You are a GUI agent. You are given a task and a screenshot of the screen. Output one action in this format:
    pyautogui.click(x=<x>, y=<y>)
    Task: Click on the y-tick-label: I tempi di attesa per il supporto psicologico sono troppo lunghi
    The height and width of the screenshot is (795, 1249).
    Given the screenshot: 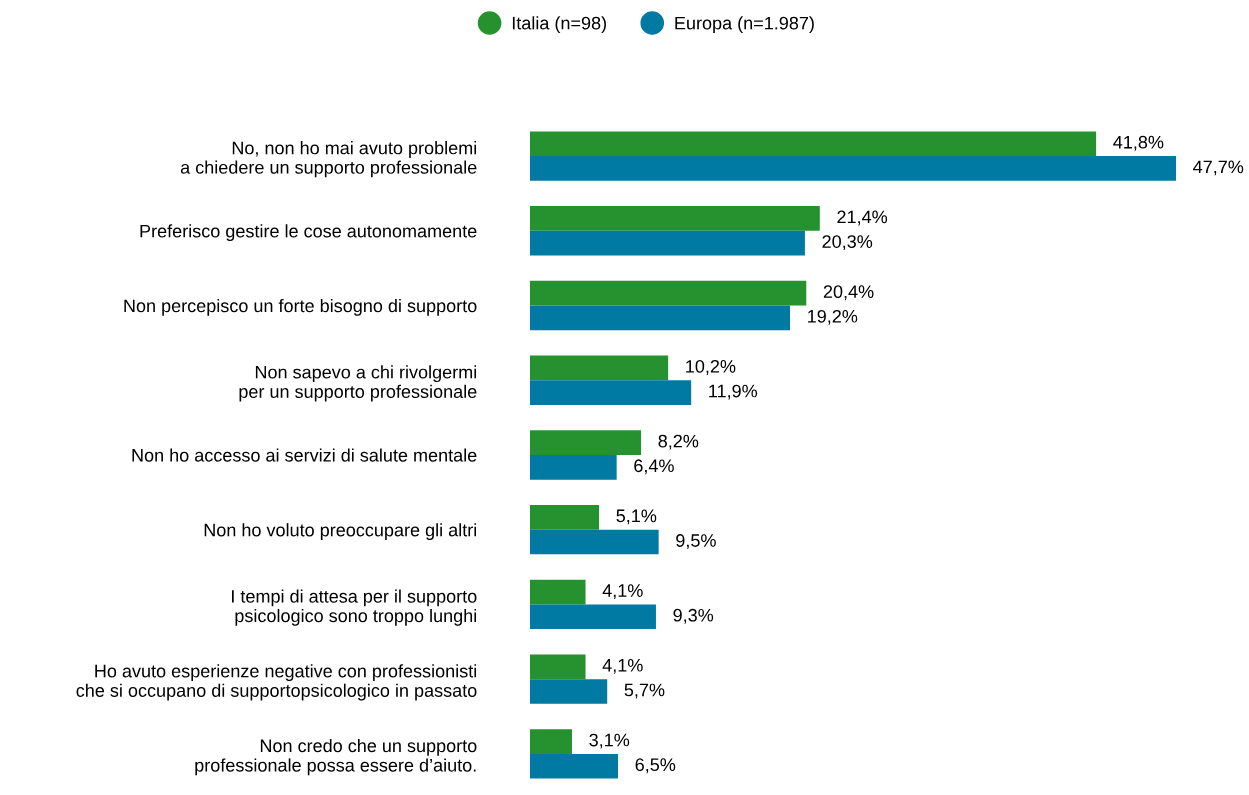 What is the action you would take?
    pyautogui.click(x=354, y=607)
    